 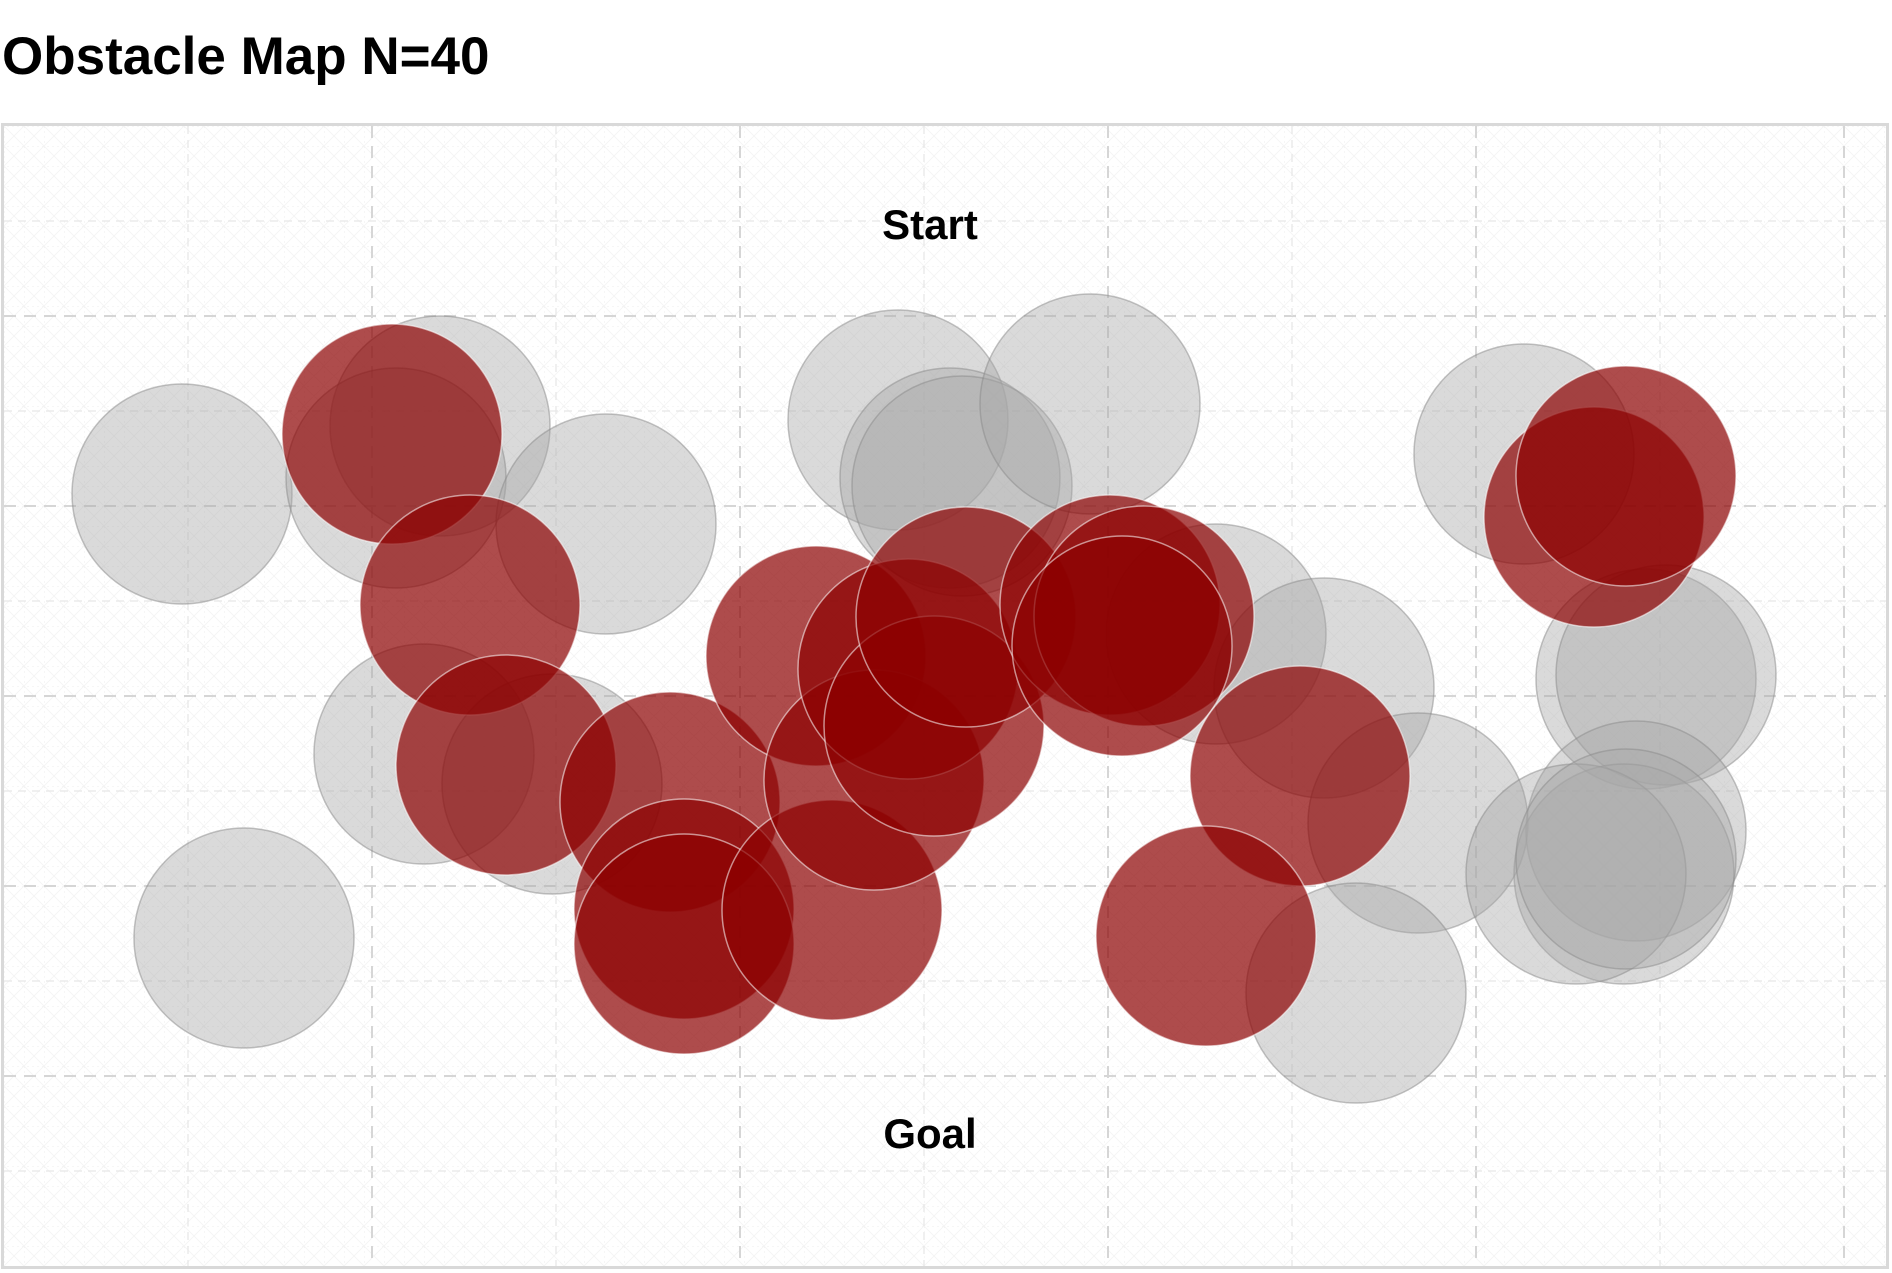 What do you see at coordinates (246, 56) in the screenshot?
I see `page-title: Obstacle Map N=40` at bounding box center [246, 56].